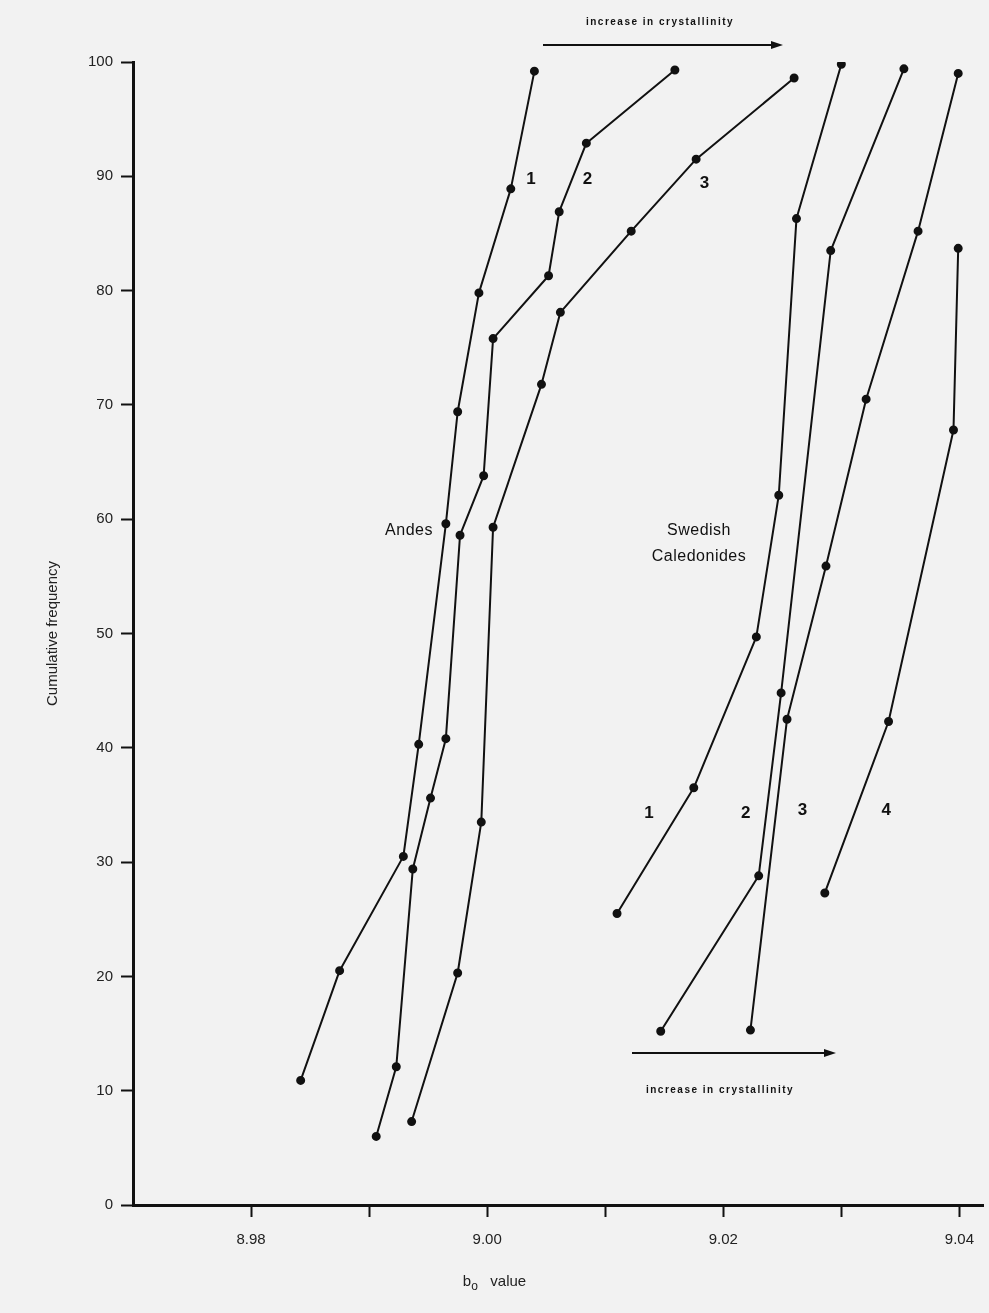 This screenshot has width=989, height=1313. I want to click on y-tick-label: 10, so click(105, 1089).